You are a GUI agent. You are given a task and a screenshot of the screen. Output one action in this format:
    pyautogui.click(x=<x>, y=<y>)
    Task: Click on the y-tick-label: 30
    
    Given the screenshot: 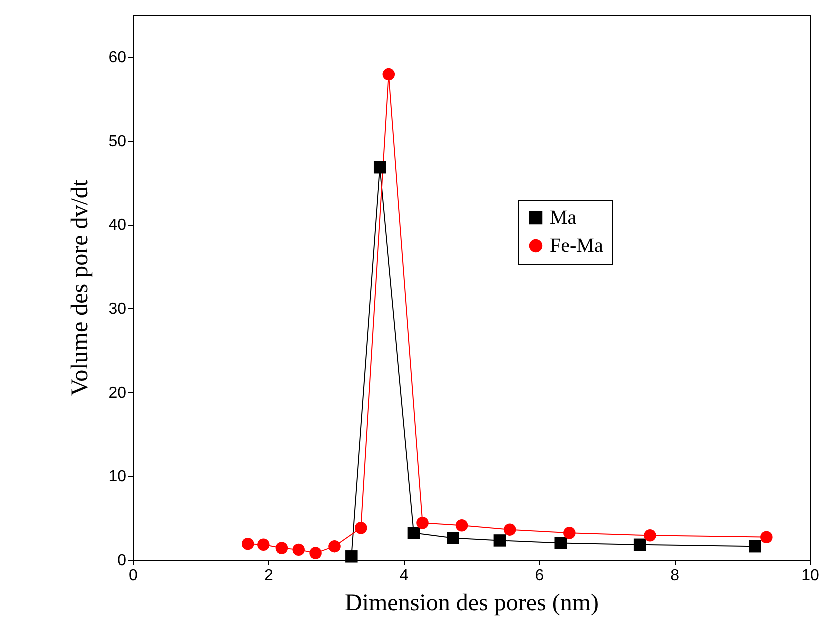 What is the action you would take?
    pyautogui.click(x=117, y=309)
    